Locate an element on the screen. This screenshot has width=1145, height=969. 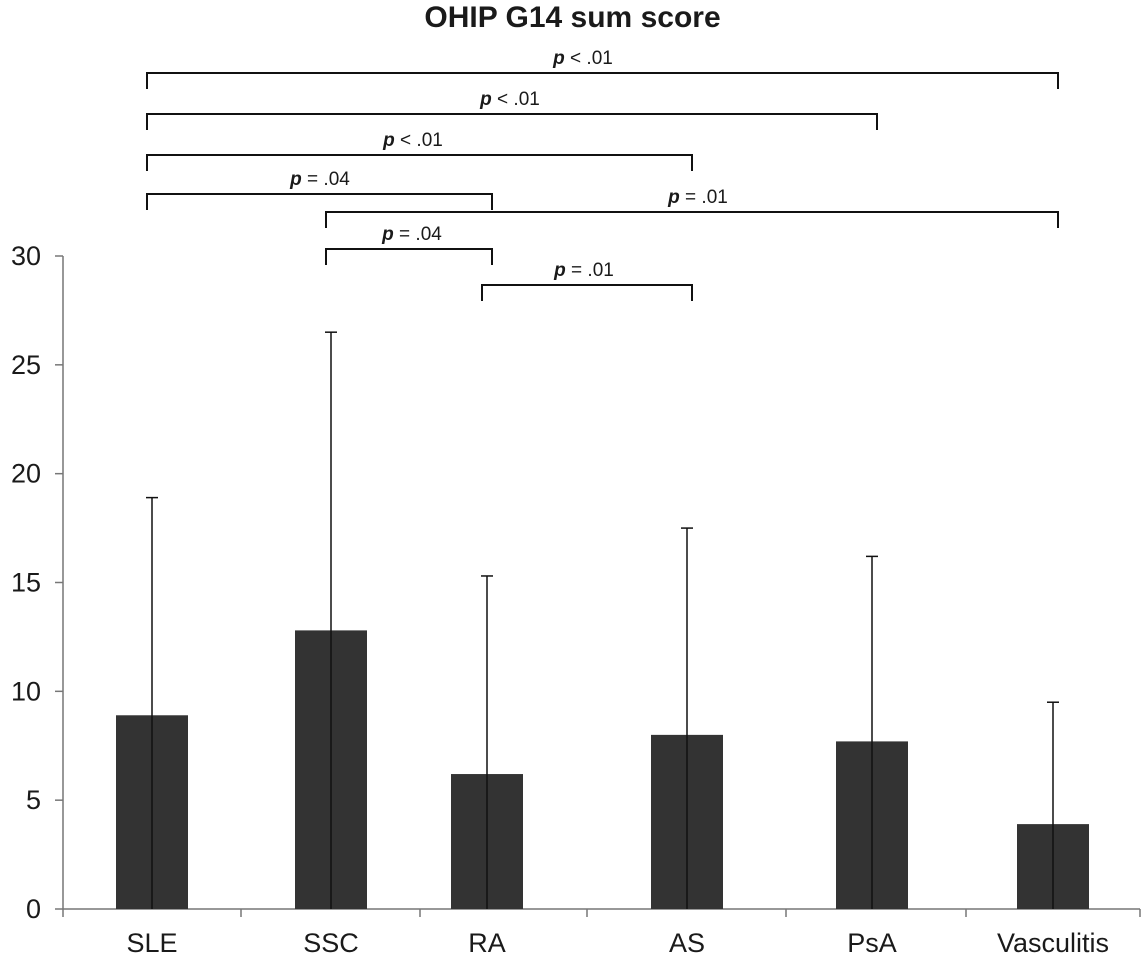
y-tick-label: 20 is located at coordinates (26, 474).